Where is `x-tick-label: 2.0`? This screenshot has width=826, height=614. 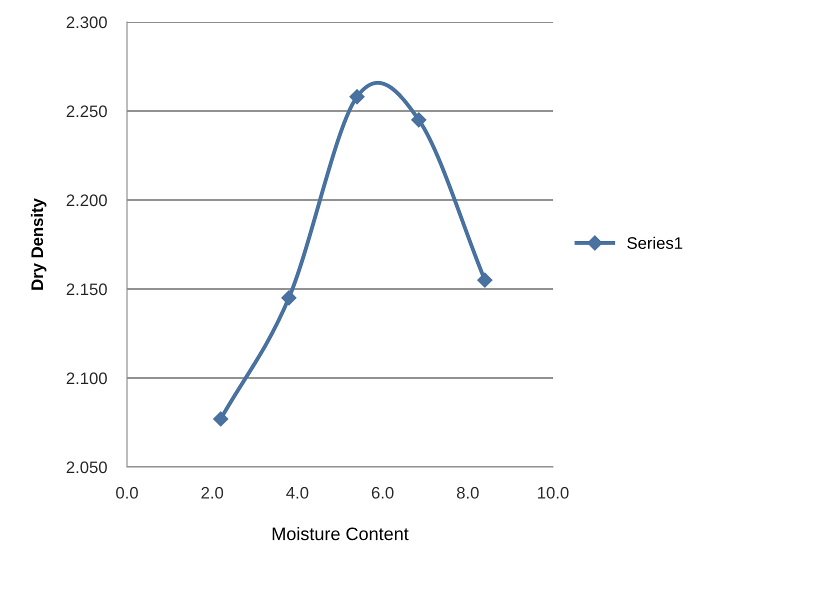 x-tick-label: 2.0 is located at coordinates (212, 492).